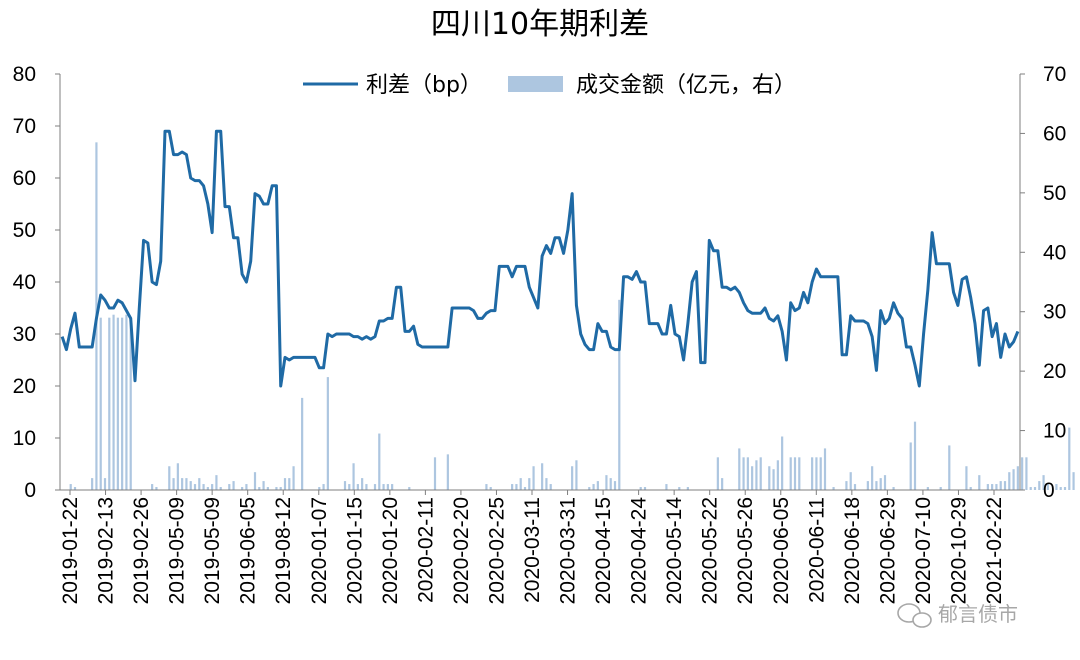 The height and width of the screenshot is (660, 1080). I want to click on y-left-tick-label: 40, so click(24, 282).